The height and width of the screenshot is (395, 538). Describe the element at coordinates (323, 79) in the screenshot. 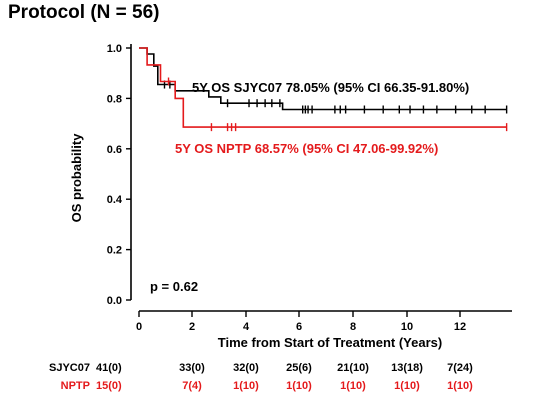

I see `survival-curve-sjyc07` at that location.